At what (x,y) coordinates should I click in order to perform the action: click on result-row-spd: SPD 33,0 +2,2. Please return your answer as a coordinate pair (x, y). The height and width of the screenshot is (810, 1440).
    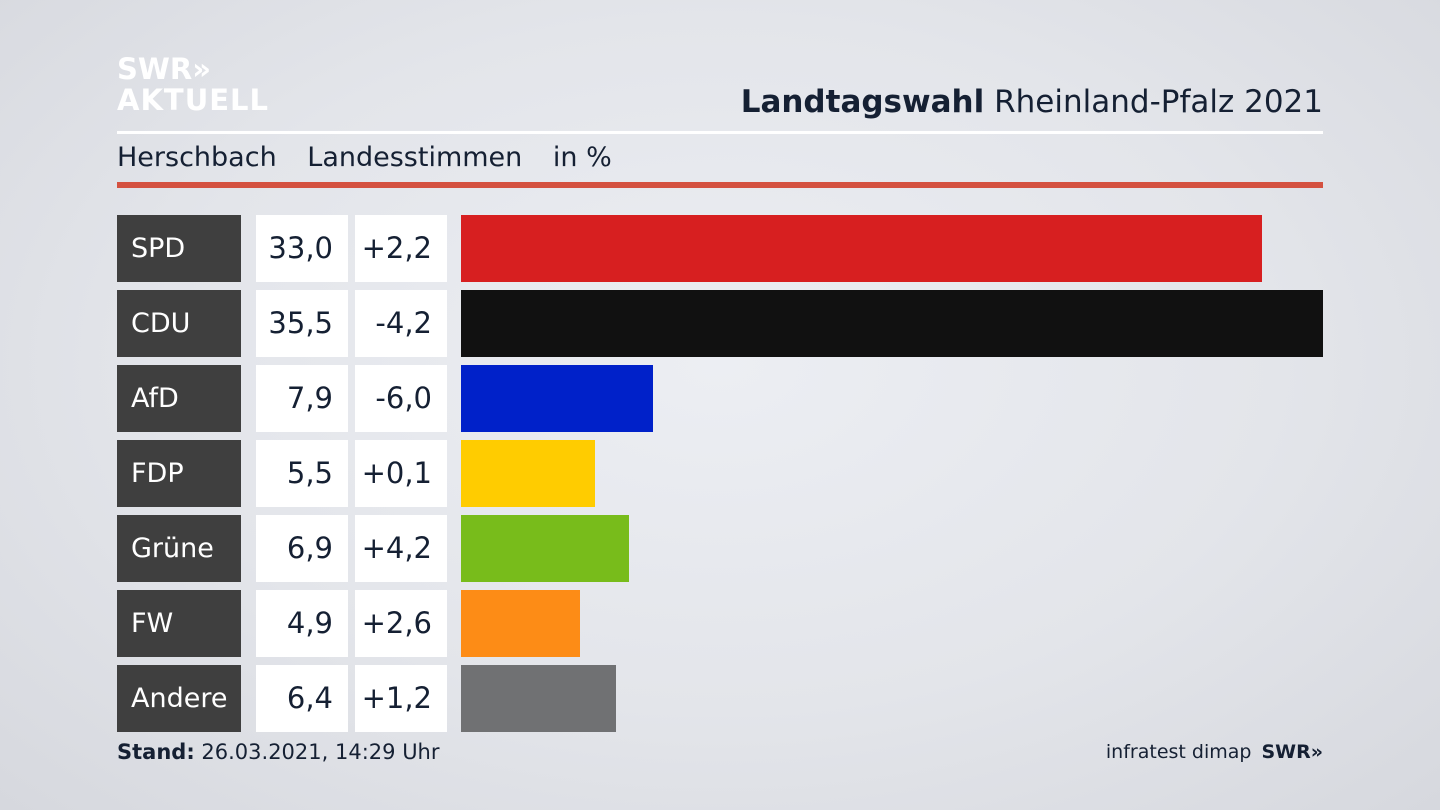
    Looking at the image, I should click on (720, 248).